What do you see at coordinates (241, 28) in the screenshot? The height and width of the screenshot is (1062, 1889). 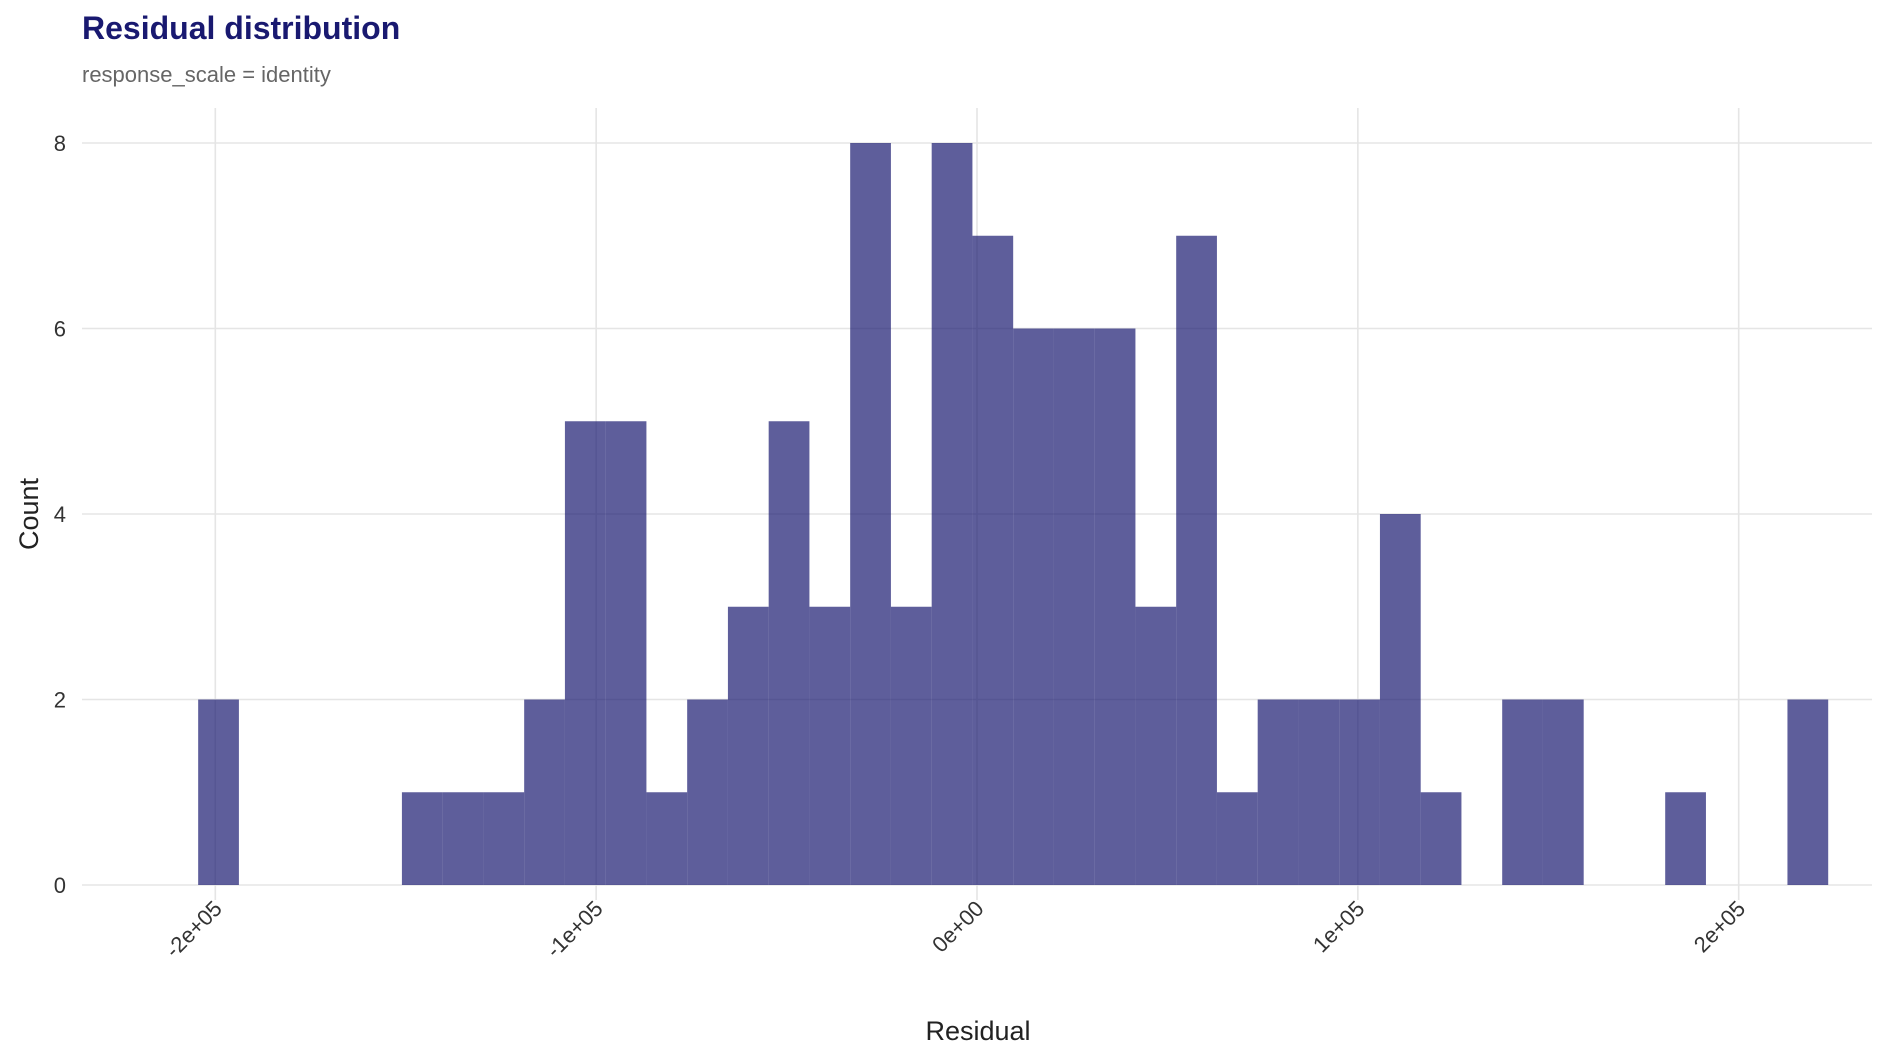 I see `chart-title: Residual distribution` at bounding box center [241, 28].